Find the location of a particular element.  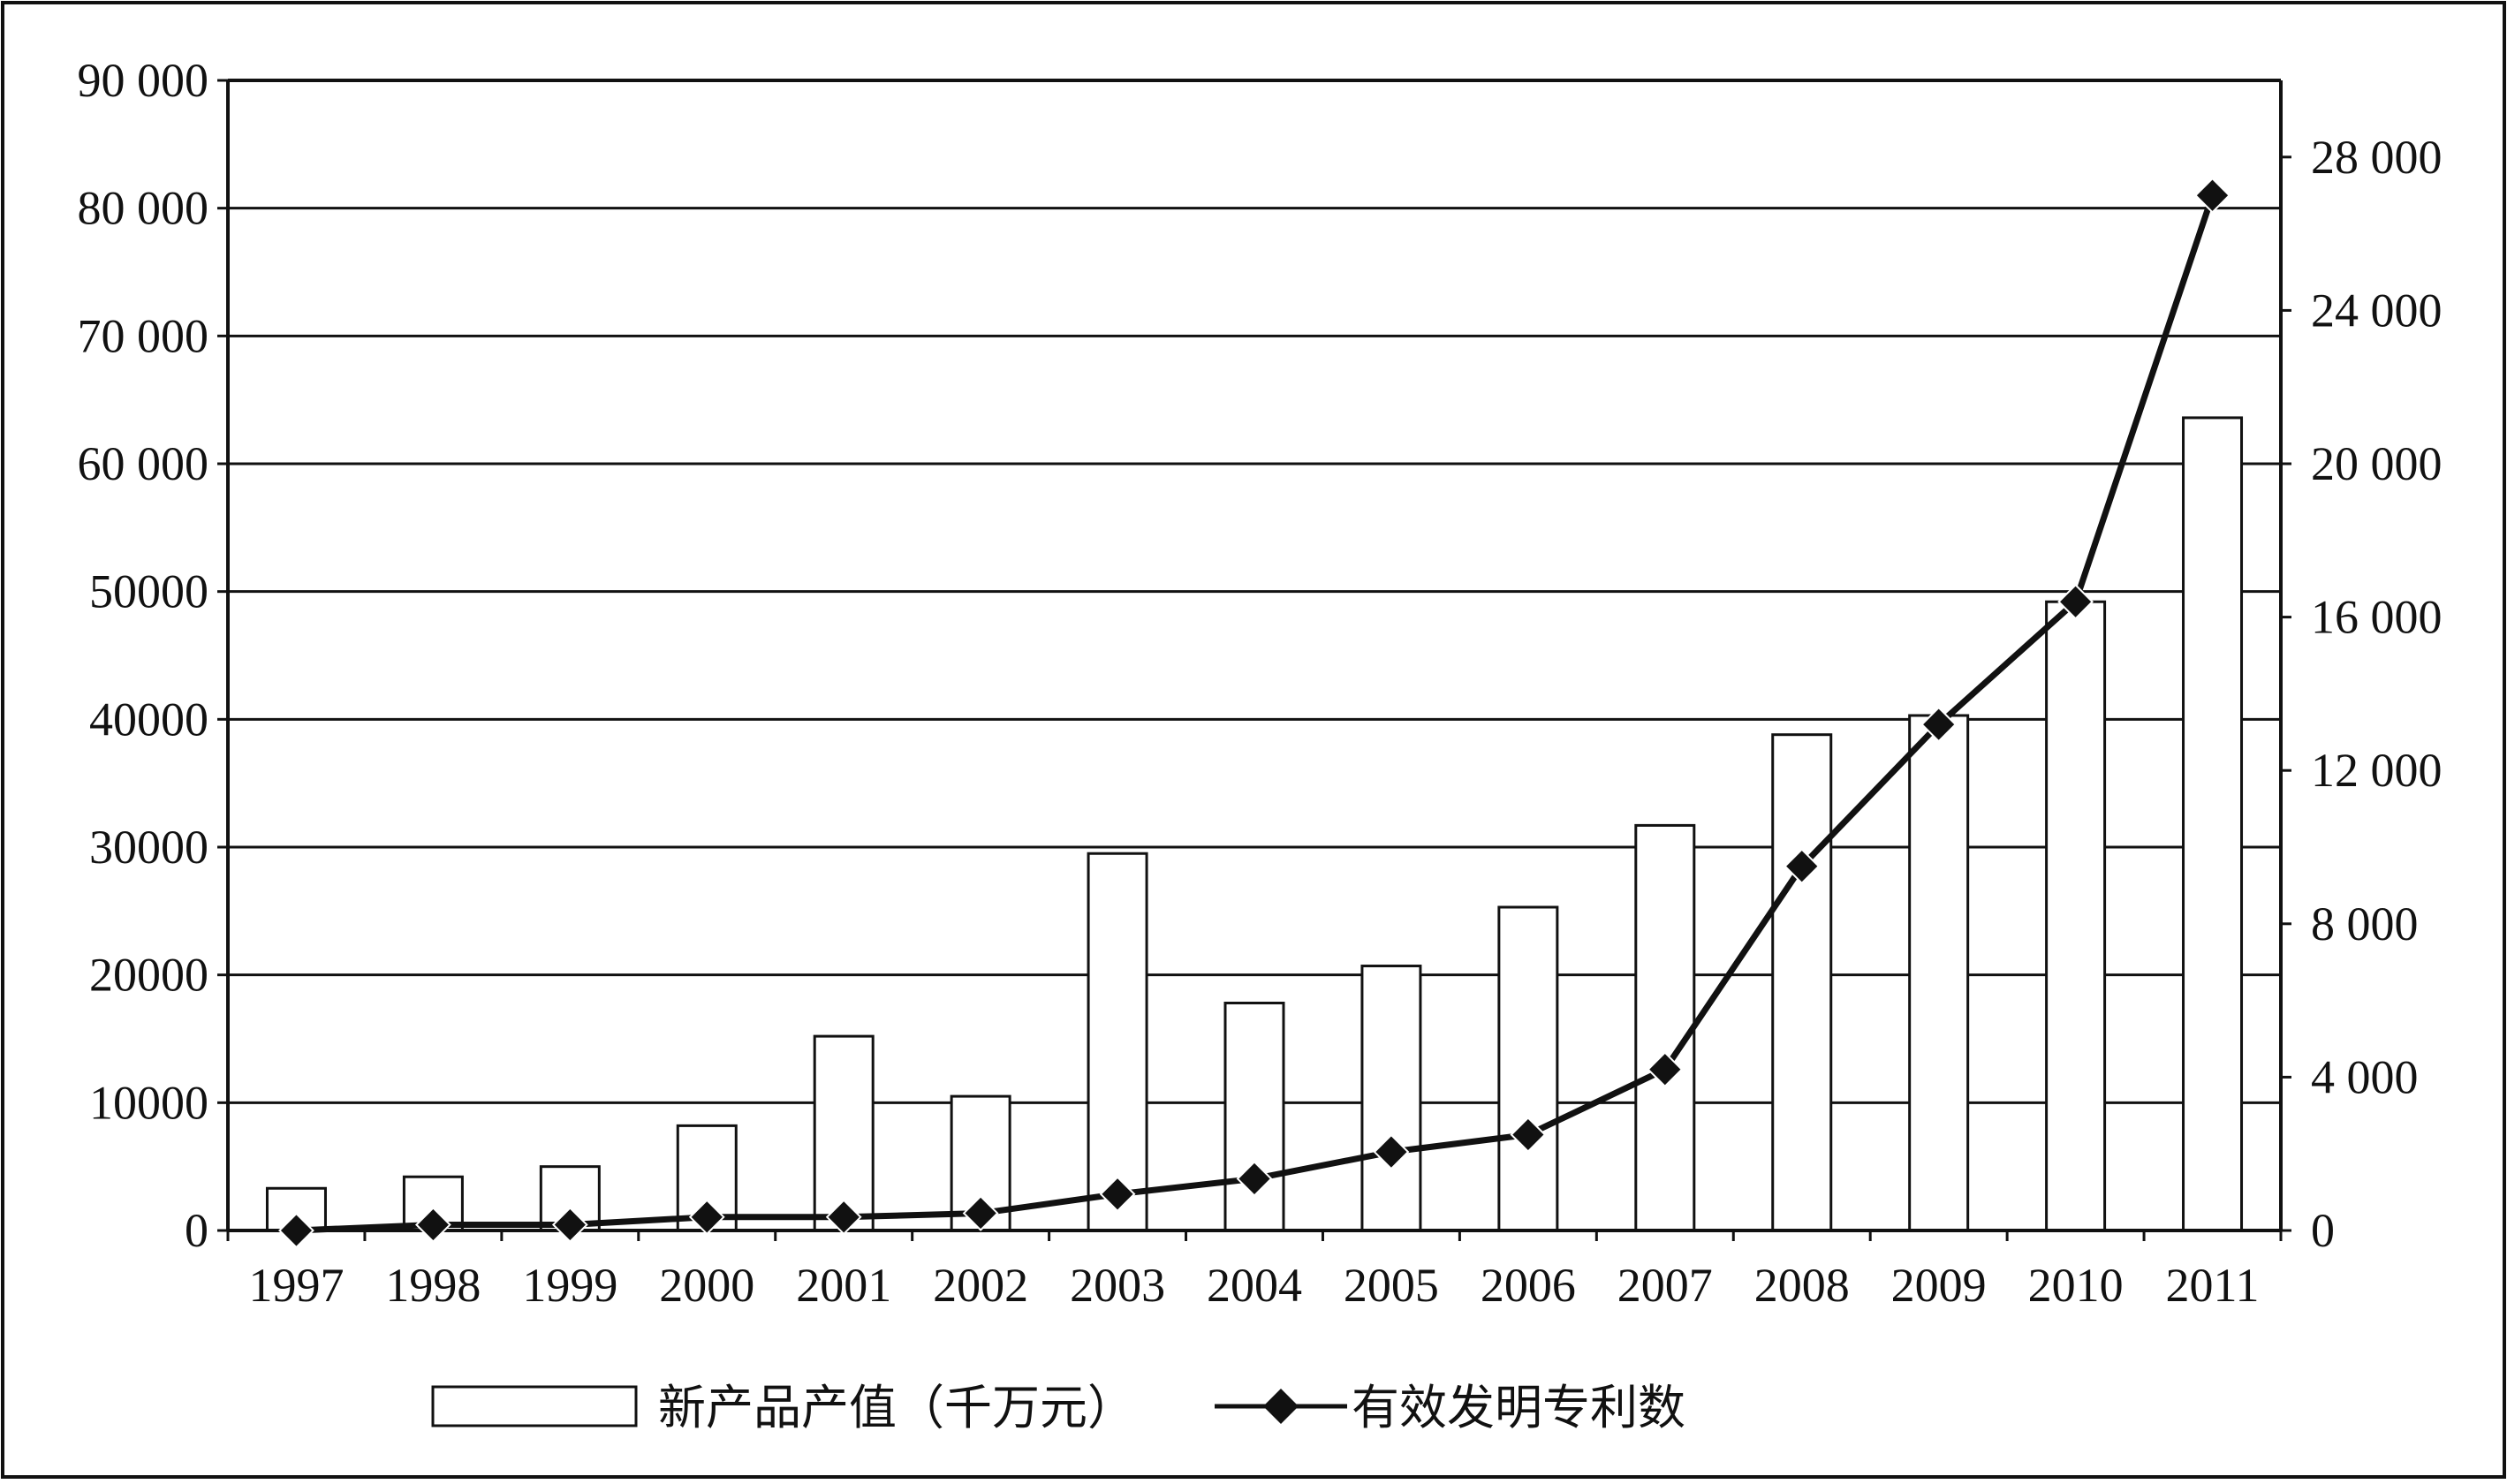

line-point-2000 is located at coordinates (706, 1217).